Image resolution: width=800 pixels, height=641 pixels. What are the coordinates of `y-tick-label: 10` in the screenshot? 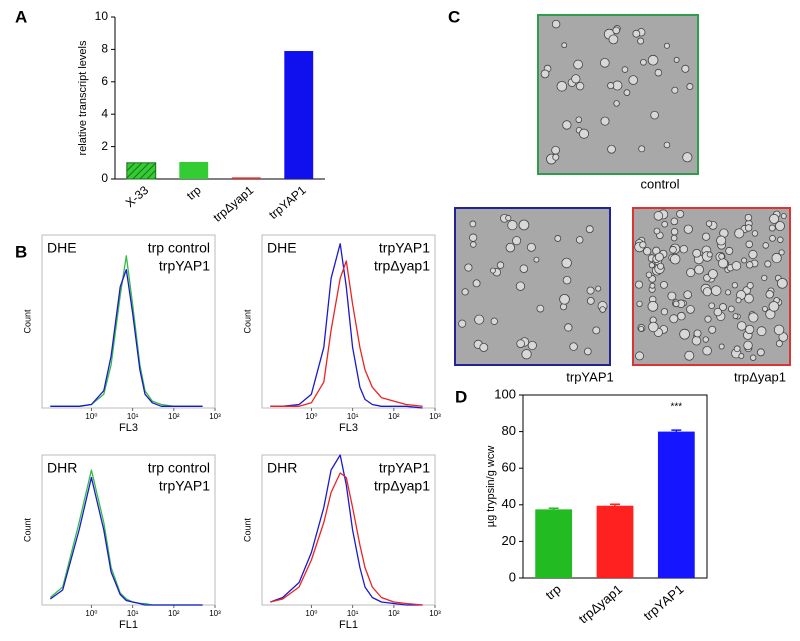 It's located at (102, 16).